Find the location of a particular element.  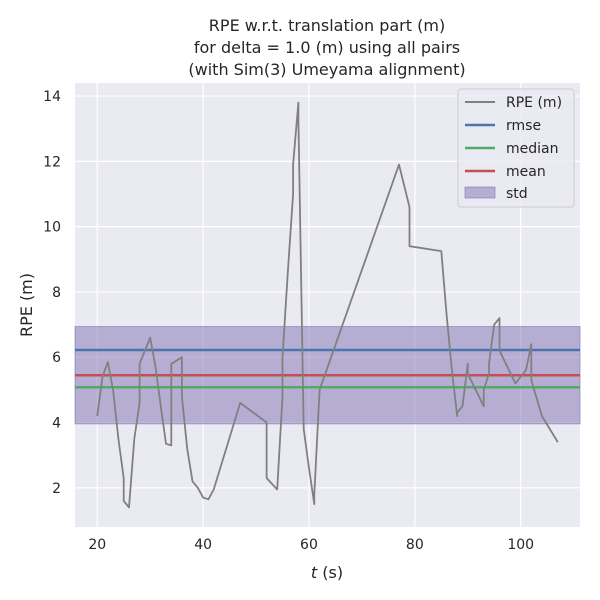

x-axis-label-unit: (s) is located at coordinates (330, 572).